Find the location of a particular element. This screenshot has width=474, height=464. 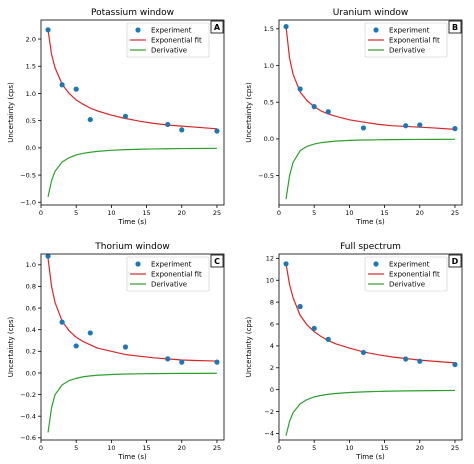

panel-letter: C is located at coordinates (217, 261).